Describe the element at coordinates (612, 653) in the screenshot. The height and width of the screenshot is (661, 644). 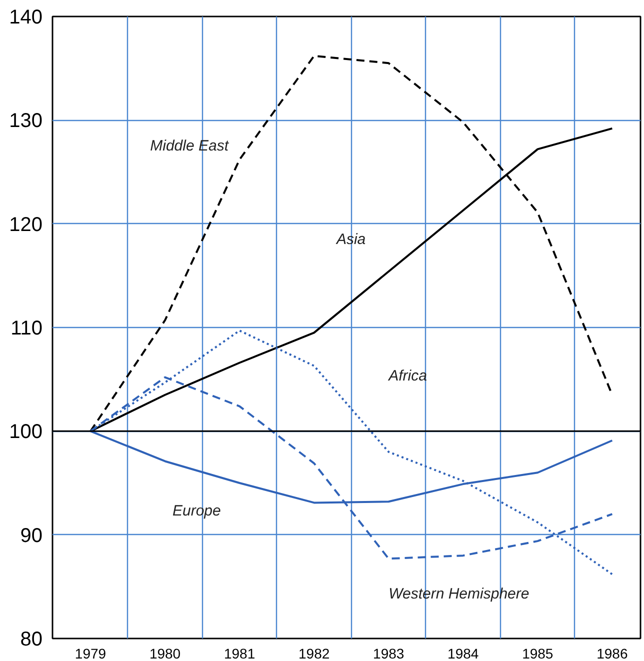
I see `x-tick-label: 1986` at that location.